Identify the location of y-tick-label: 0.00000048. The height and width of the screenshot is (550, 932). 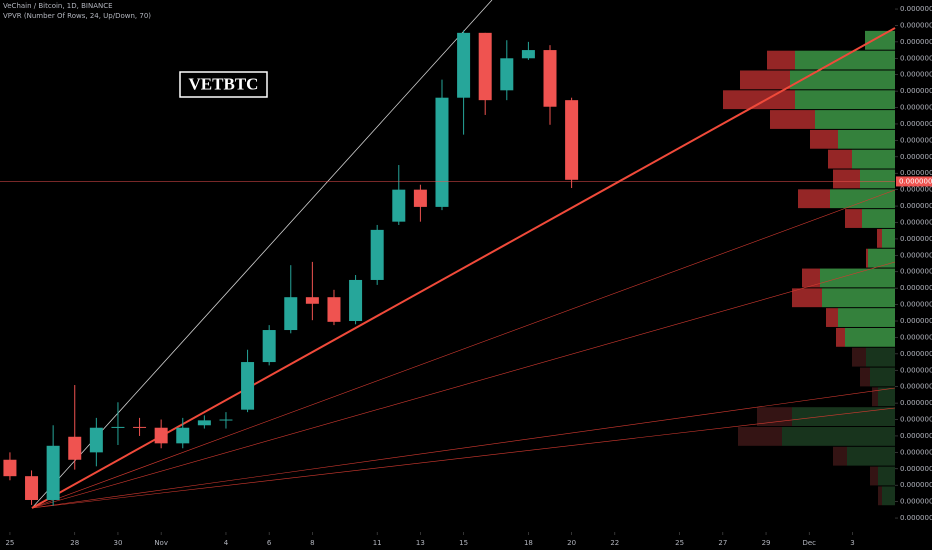
(916, 403).